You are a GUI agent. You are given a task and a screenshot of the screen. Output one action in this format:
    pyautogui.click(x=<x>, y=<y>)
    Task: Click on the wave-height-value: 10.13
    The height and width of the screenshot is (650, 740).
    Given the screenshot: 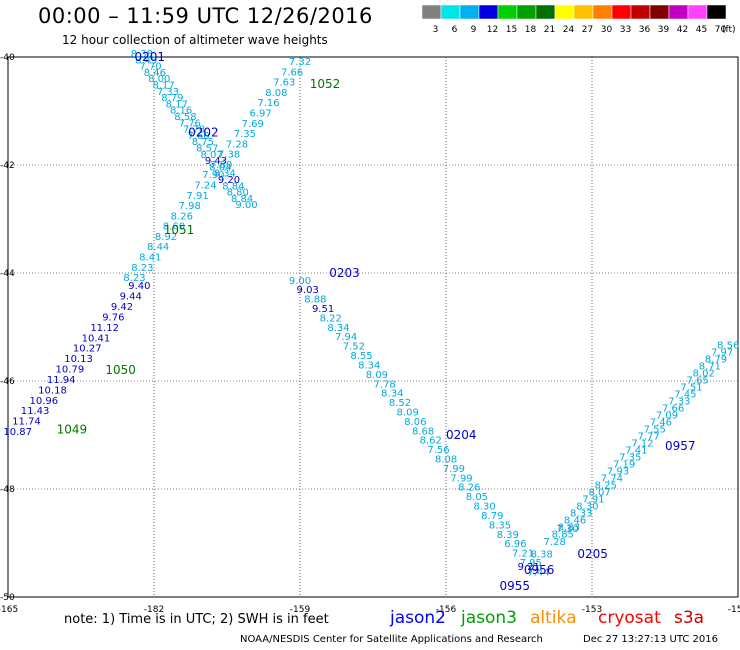 What is the action you would take?
    pyautogui.click(x=78, y=359)
    